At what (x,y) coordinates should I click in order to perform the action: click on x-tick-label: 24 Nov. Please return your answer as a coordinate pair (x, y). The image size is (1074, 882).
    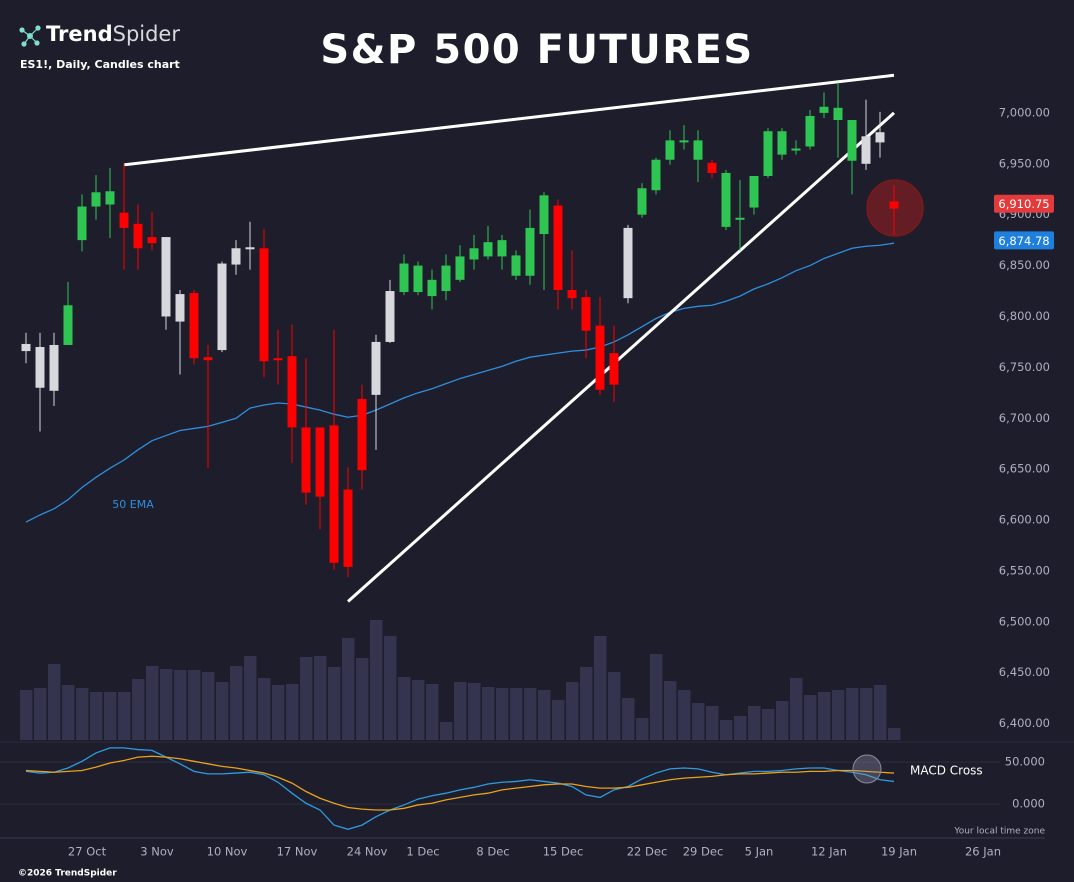
    Looking at the image, I should click on (367, 852).